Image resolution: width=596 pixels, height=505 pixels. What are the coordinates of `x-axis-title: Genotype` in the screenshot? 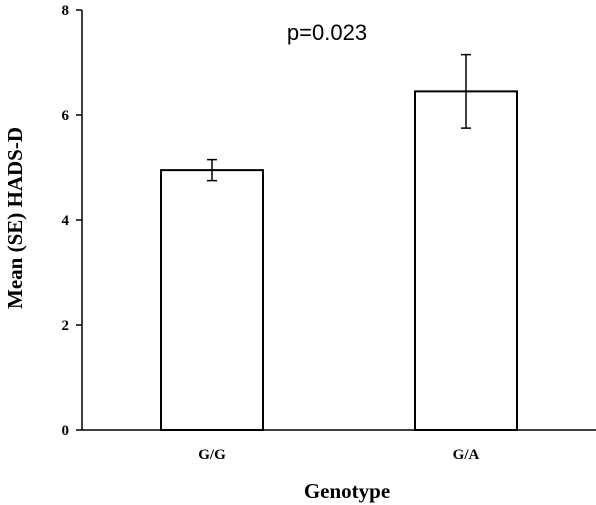 It's located at (347, 491).